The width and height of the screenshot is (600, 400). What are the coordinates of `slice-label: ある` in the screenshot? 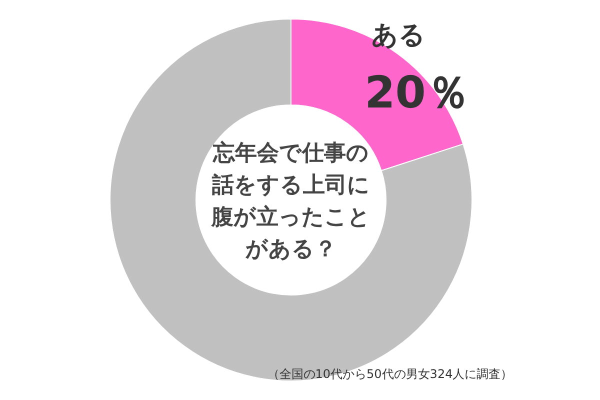 It's located at (398, 35).